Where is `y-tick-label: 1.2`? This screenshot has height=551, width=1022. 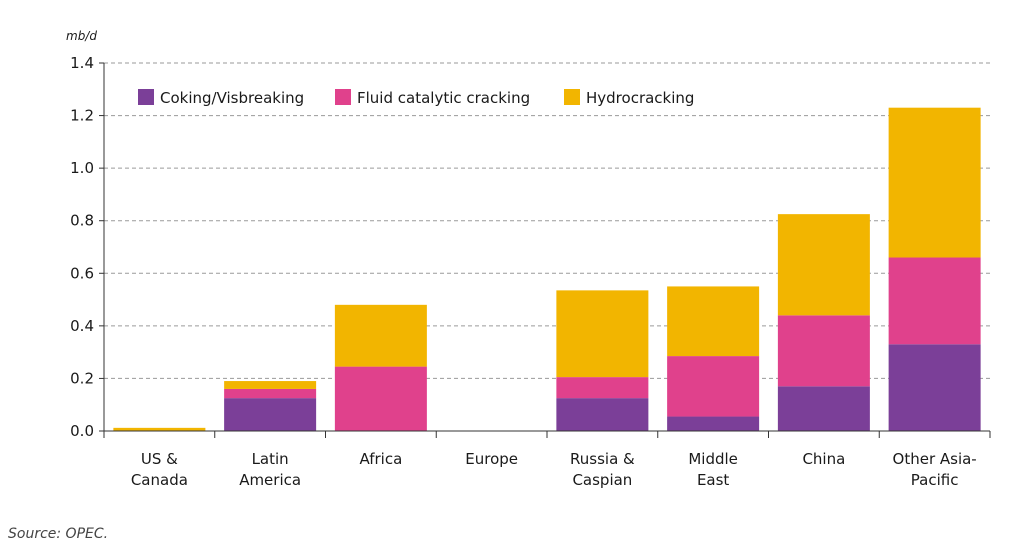 y-tick-label: 1.2 is located at coordinates (82, 116).